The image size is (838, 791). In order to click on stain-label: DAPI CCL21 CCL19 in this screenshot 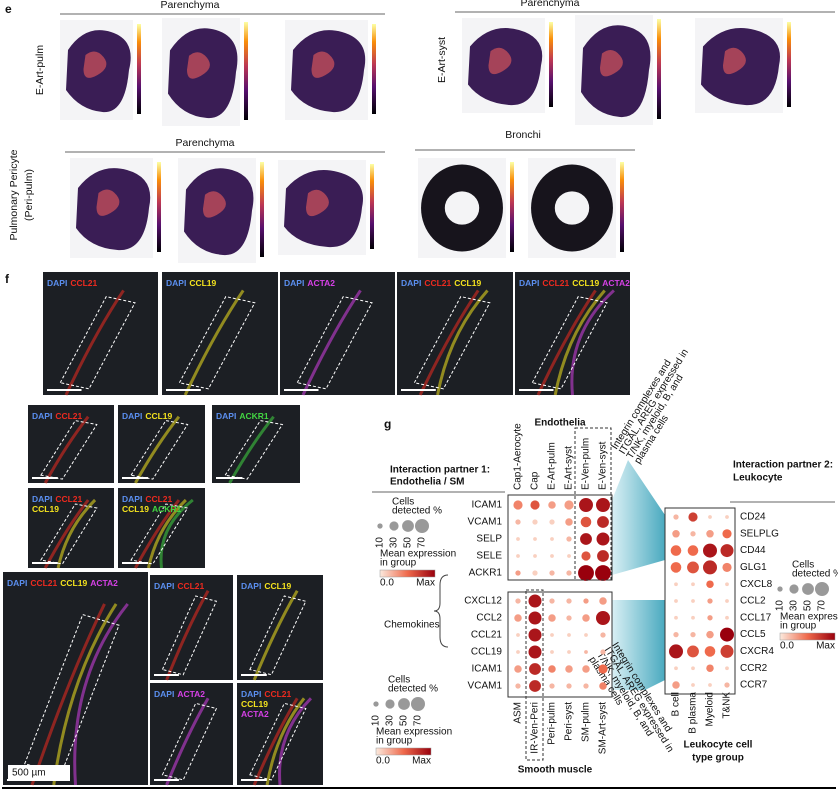, I will do `click(441, 283)`.